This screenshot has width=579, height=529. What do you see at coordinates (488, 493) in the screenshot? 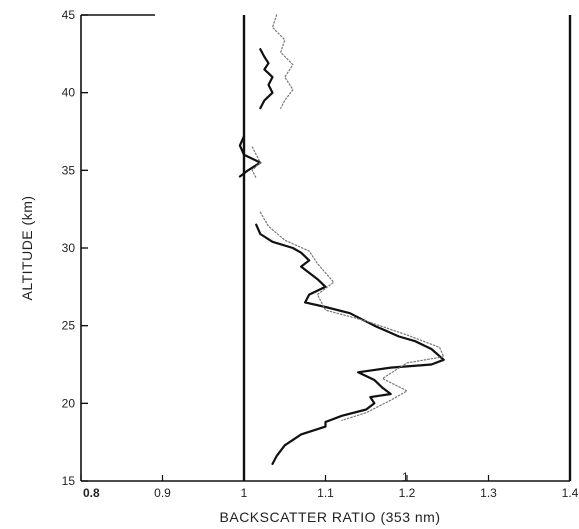
I see `x-tick-label: 1.3` at bounding box center [488, 493].